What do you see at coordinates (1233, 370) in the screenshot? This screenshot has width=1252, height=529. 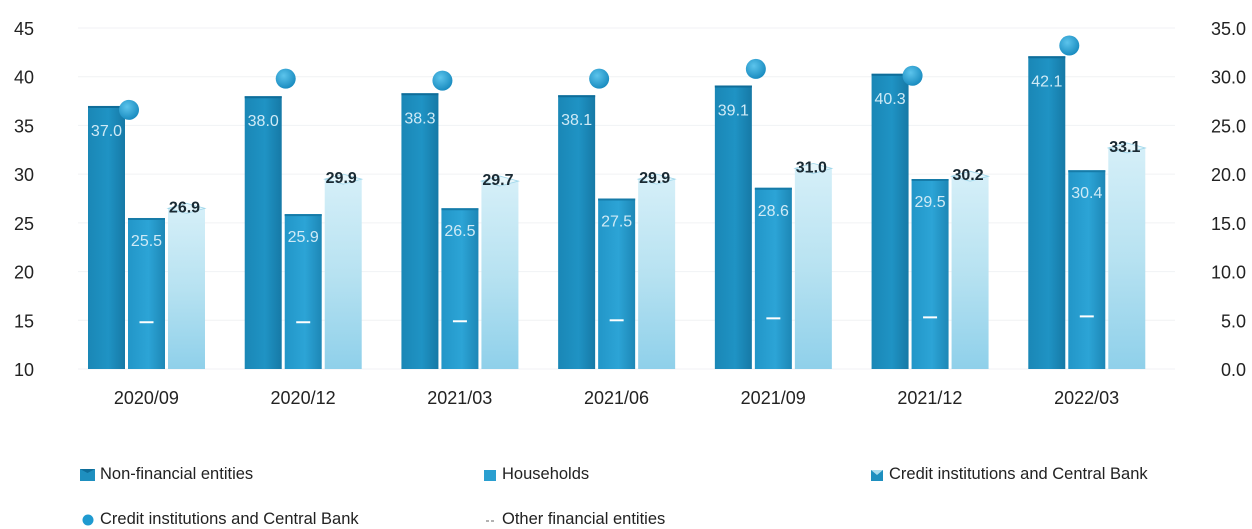 I see `y-right-tick-label: 0.0` at bounding box center [1233, 370].